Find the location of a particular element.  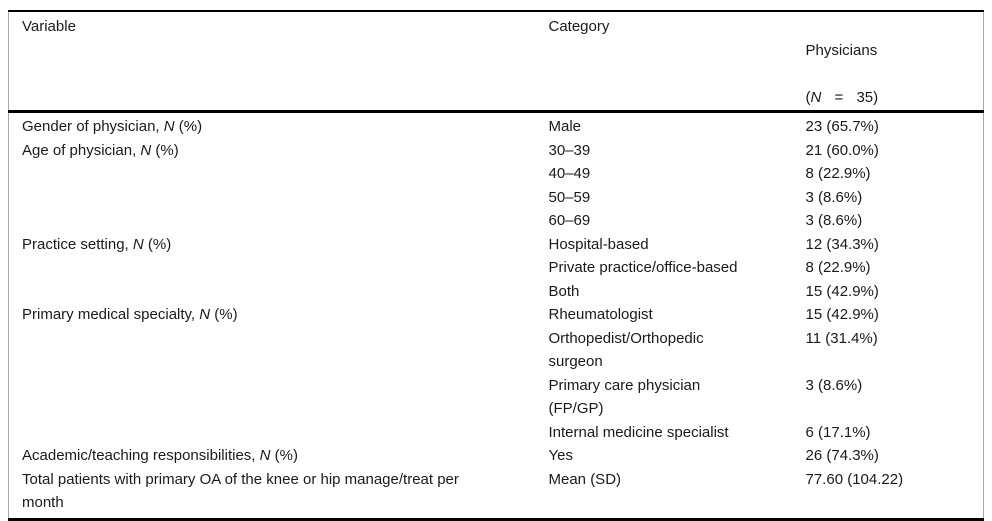

variable-cell: Practice setting, N (%) is located at coordinates (272, 245).